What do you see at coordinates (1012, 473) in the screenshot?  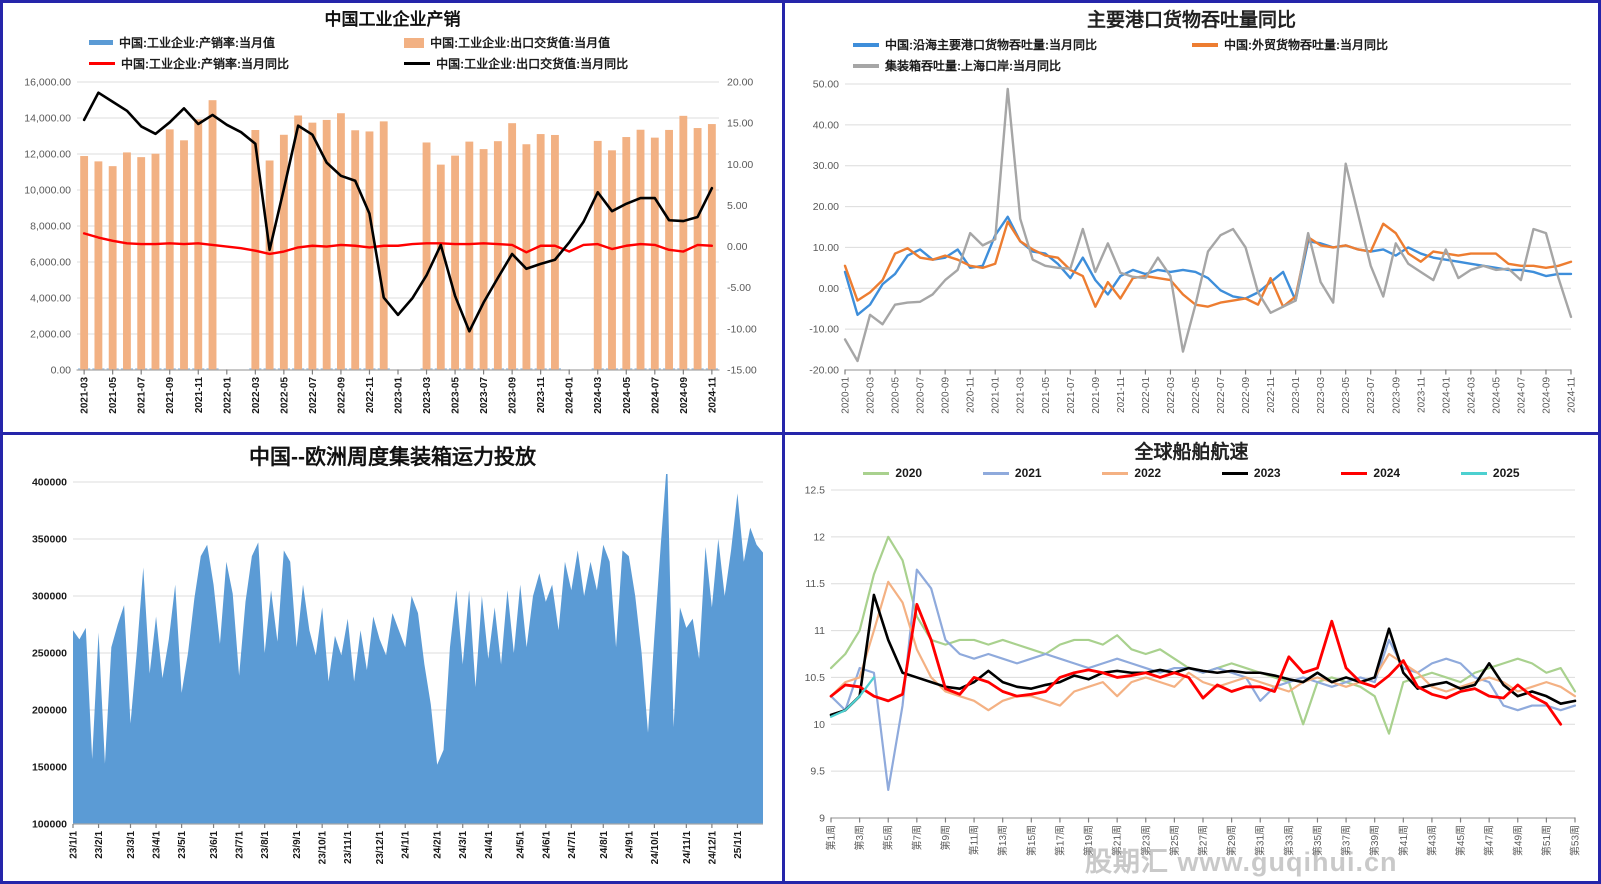 I see `legend-item-2021: 2021` at bounding box center [1012, 473].